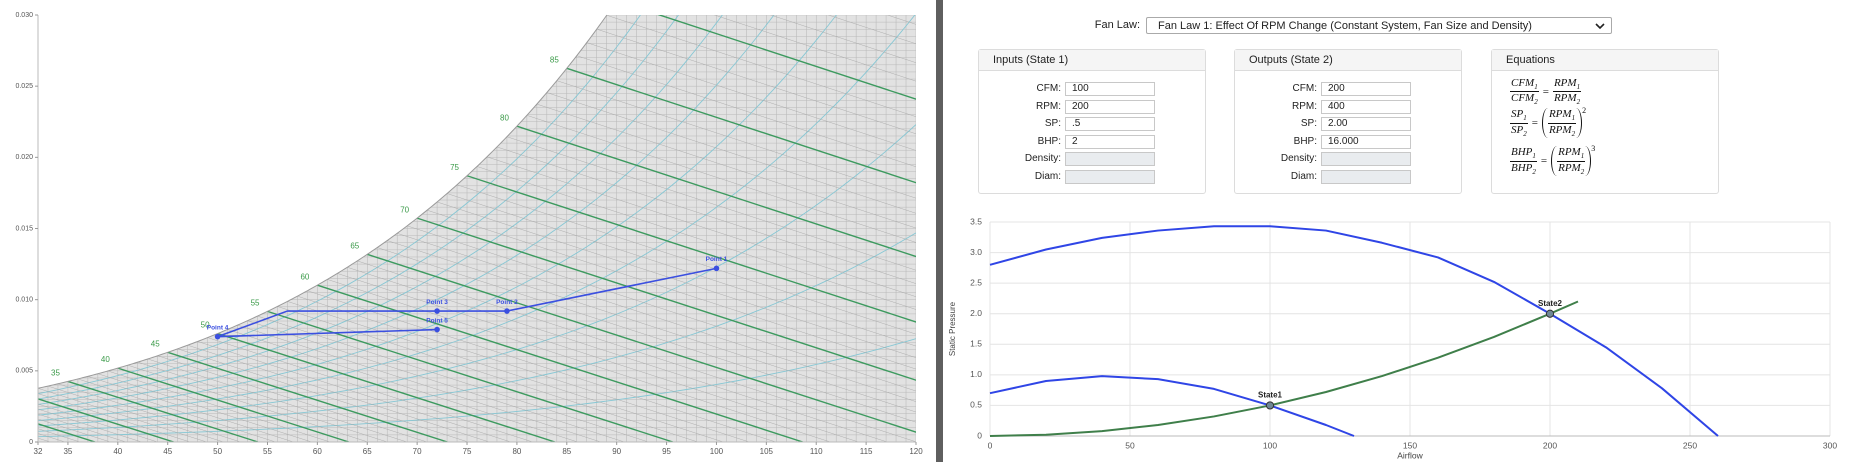  Describe the element at coordinates (1270, 395) in the screenshot. I see `point-label: State1` at that location.